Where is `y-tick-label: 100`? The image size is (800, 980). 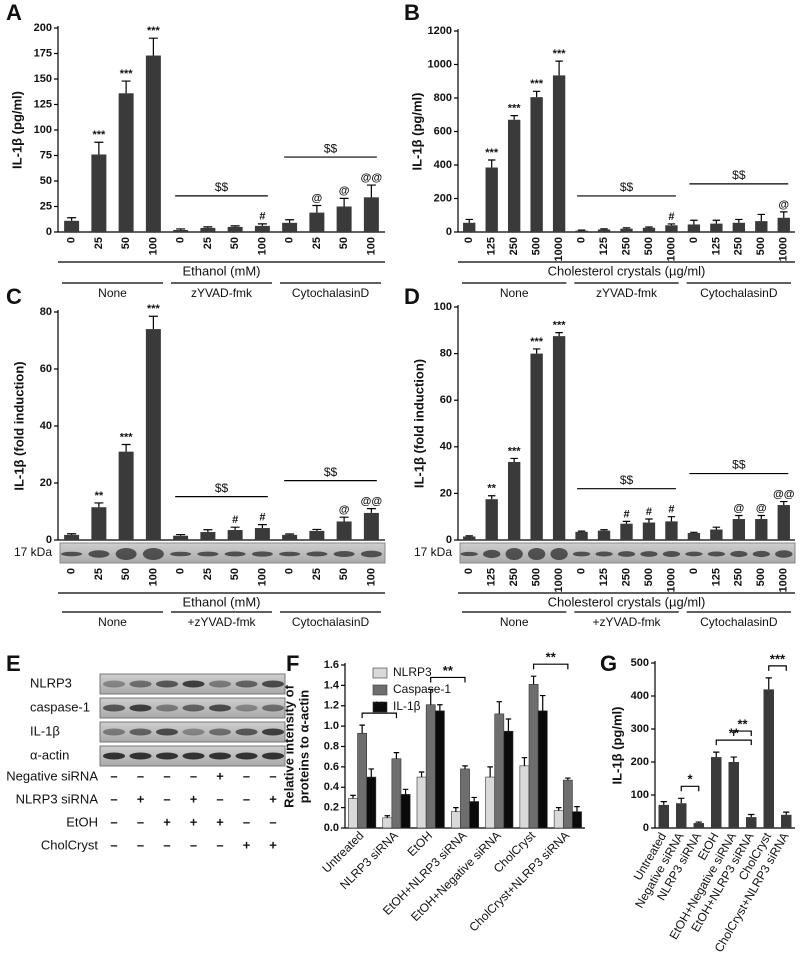
y-tick-label: 100 is located at coordinates (43, 130).